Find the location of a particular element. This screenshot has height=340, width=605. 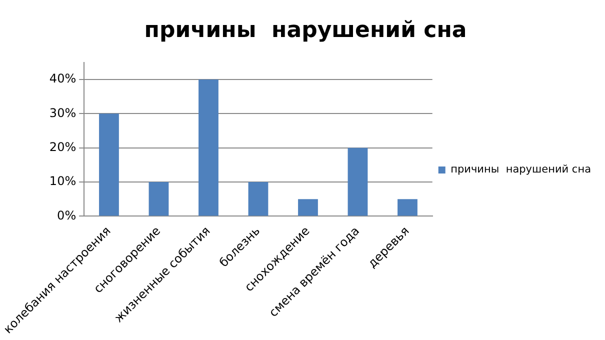

chart-title: причины нарушений сна is located at coordinates (305, 30).